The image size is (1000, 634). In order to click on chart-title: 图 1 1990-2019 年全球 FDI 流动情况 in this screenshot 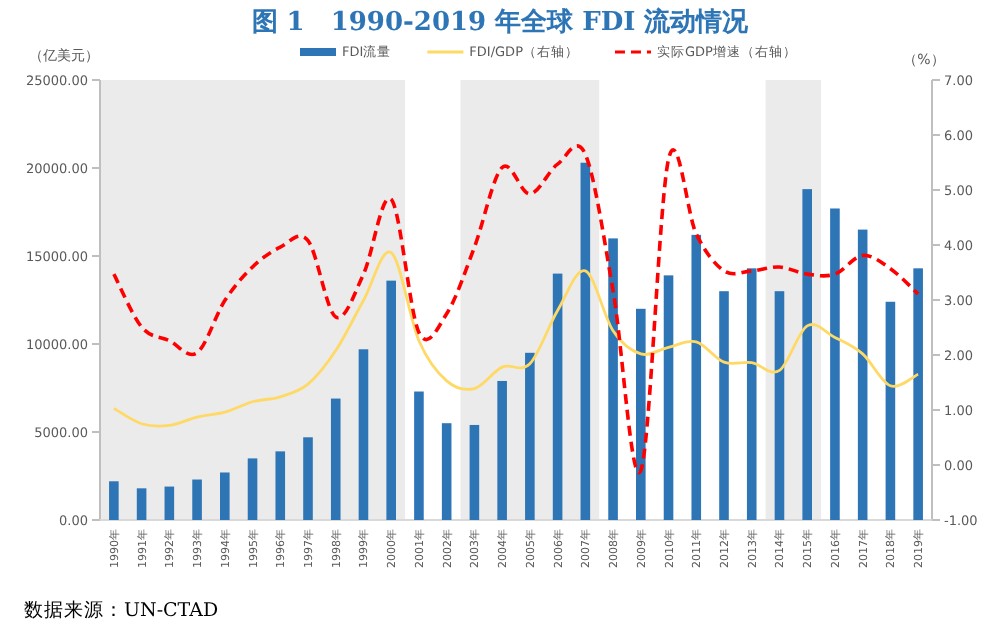, I will do `click(501, 22)`.